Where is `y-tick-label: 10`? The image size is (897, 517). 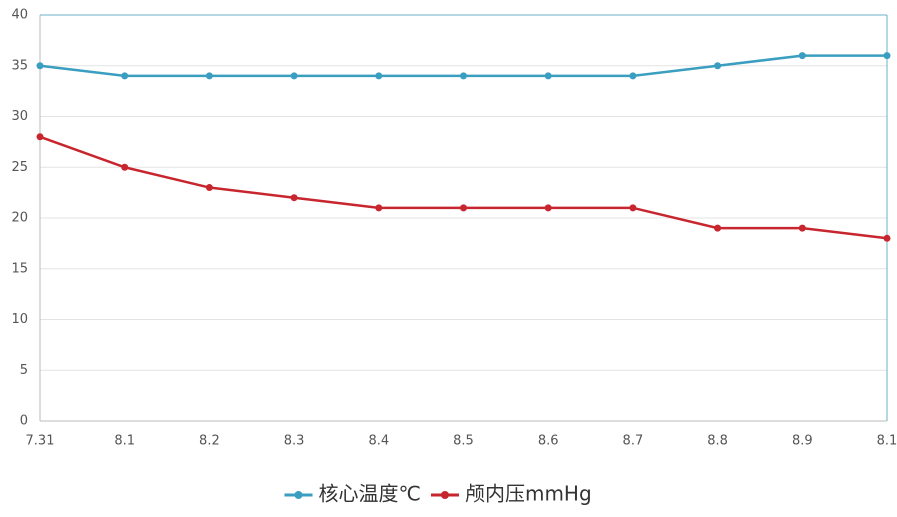 y-tick-label: 10 is located at coordinates (19, 319).